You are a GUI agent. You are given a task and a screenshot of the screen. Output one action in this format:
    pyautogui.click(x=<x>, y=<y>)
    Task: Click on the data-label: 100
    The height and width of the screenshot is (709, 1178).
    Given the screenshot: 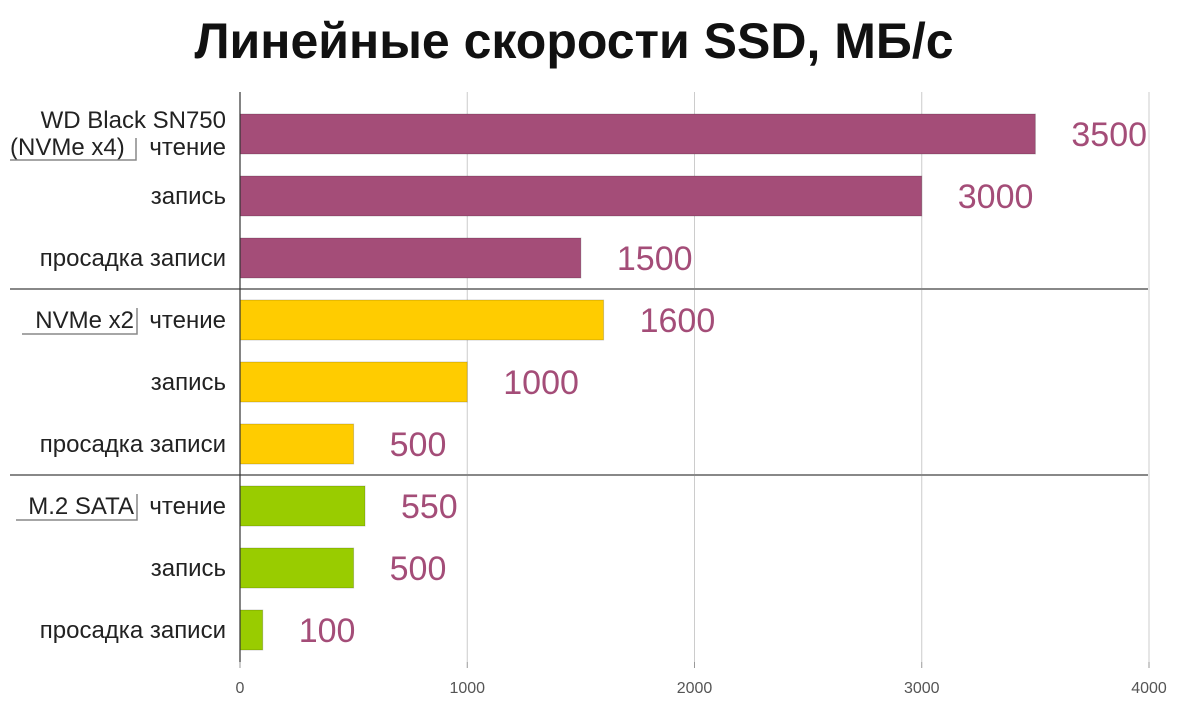 What is the action you would take?
    pyautogui.click(x=327, y=631)
    